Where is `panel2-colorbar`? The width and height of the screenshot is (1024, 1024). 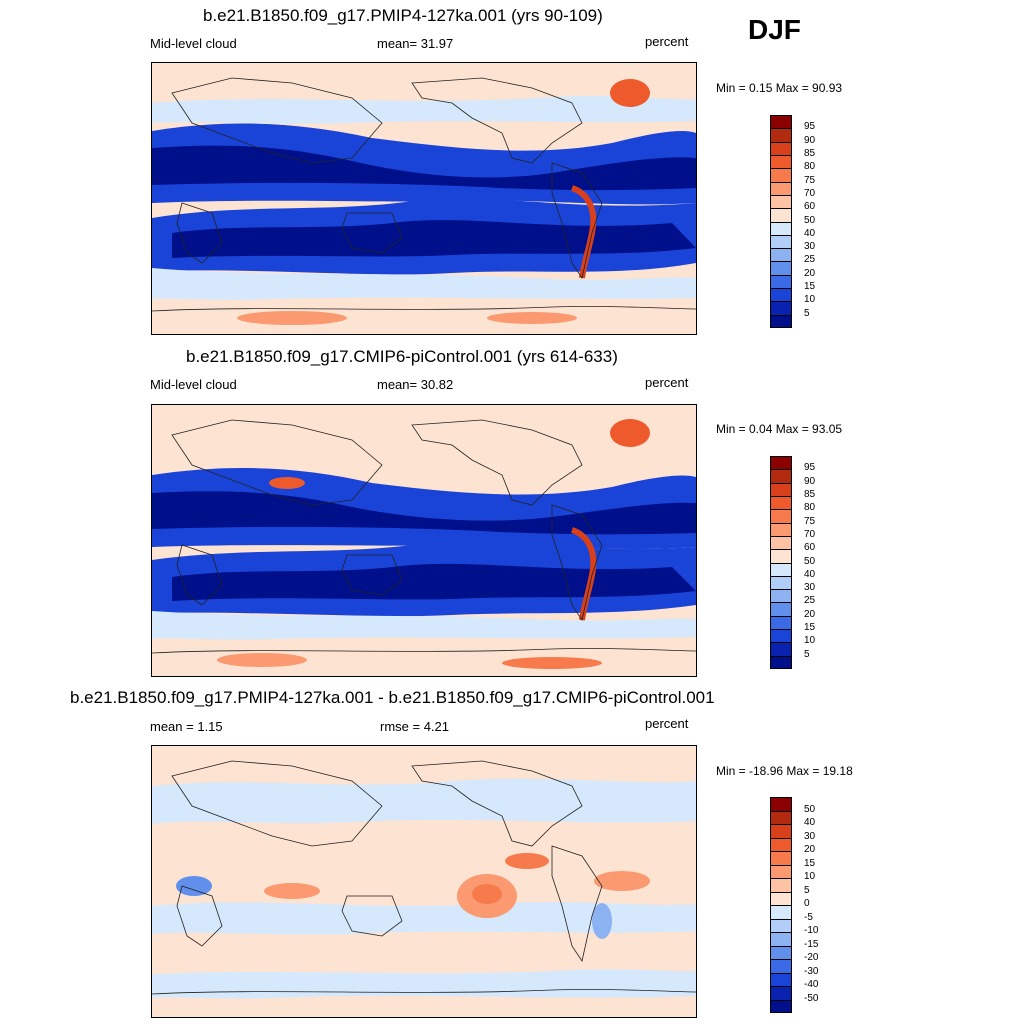 panel2-colorbar is located at coordinates (781, 562).